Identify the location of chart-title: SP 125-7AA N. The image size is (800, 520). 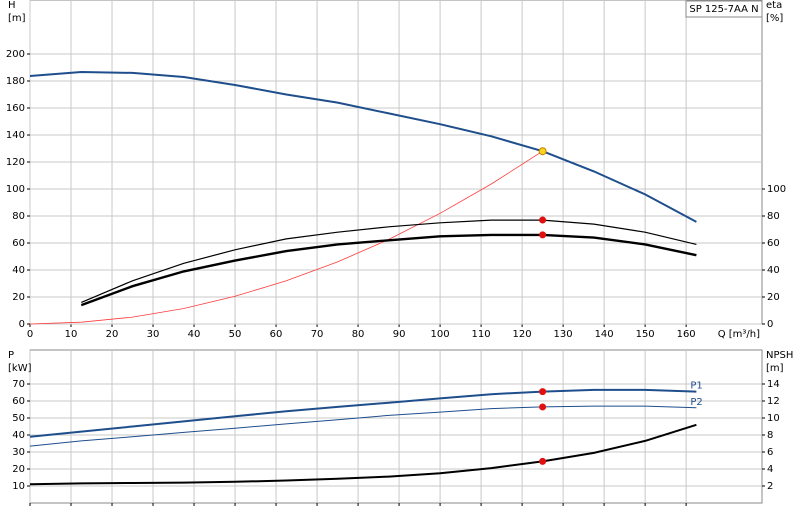
(723, 9).